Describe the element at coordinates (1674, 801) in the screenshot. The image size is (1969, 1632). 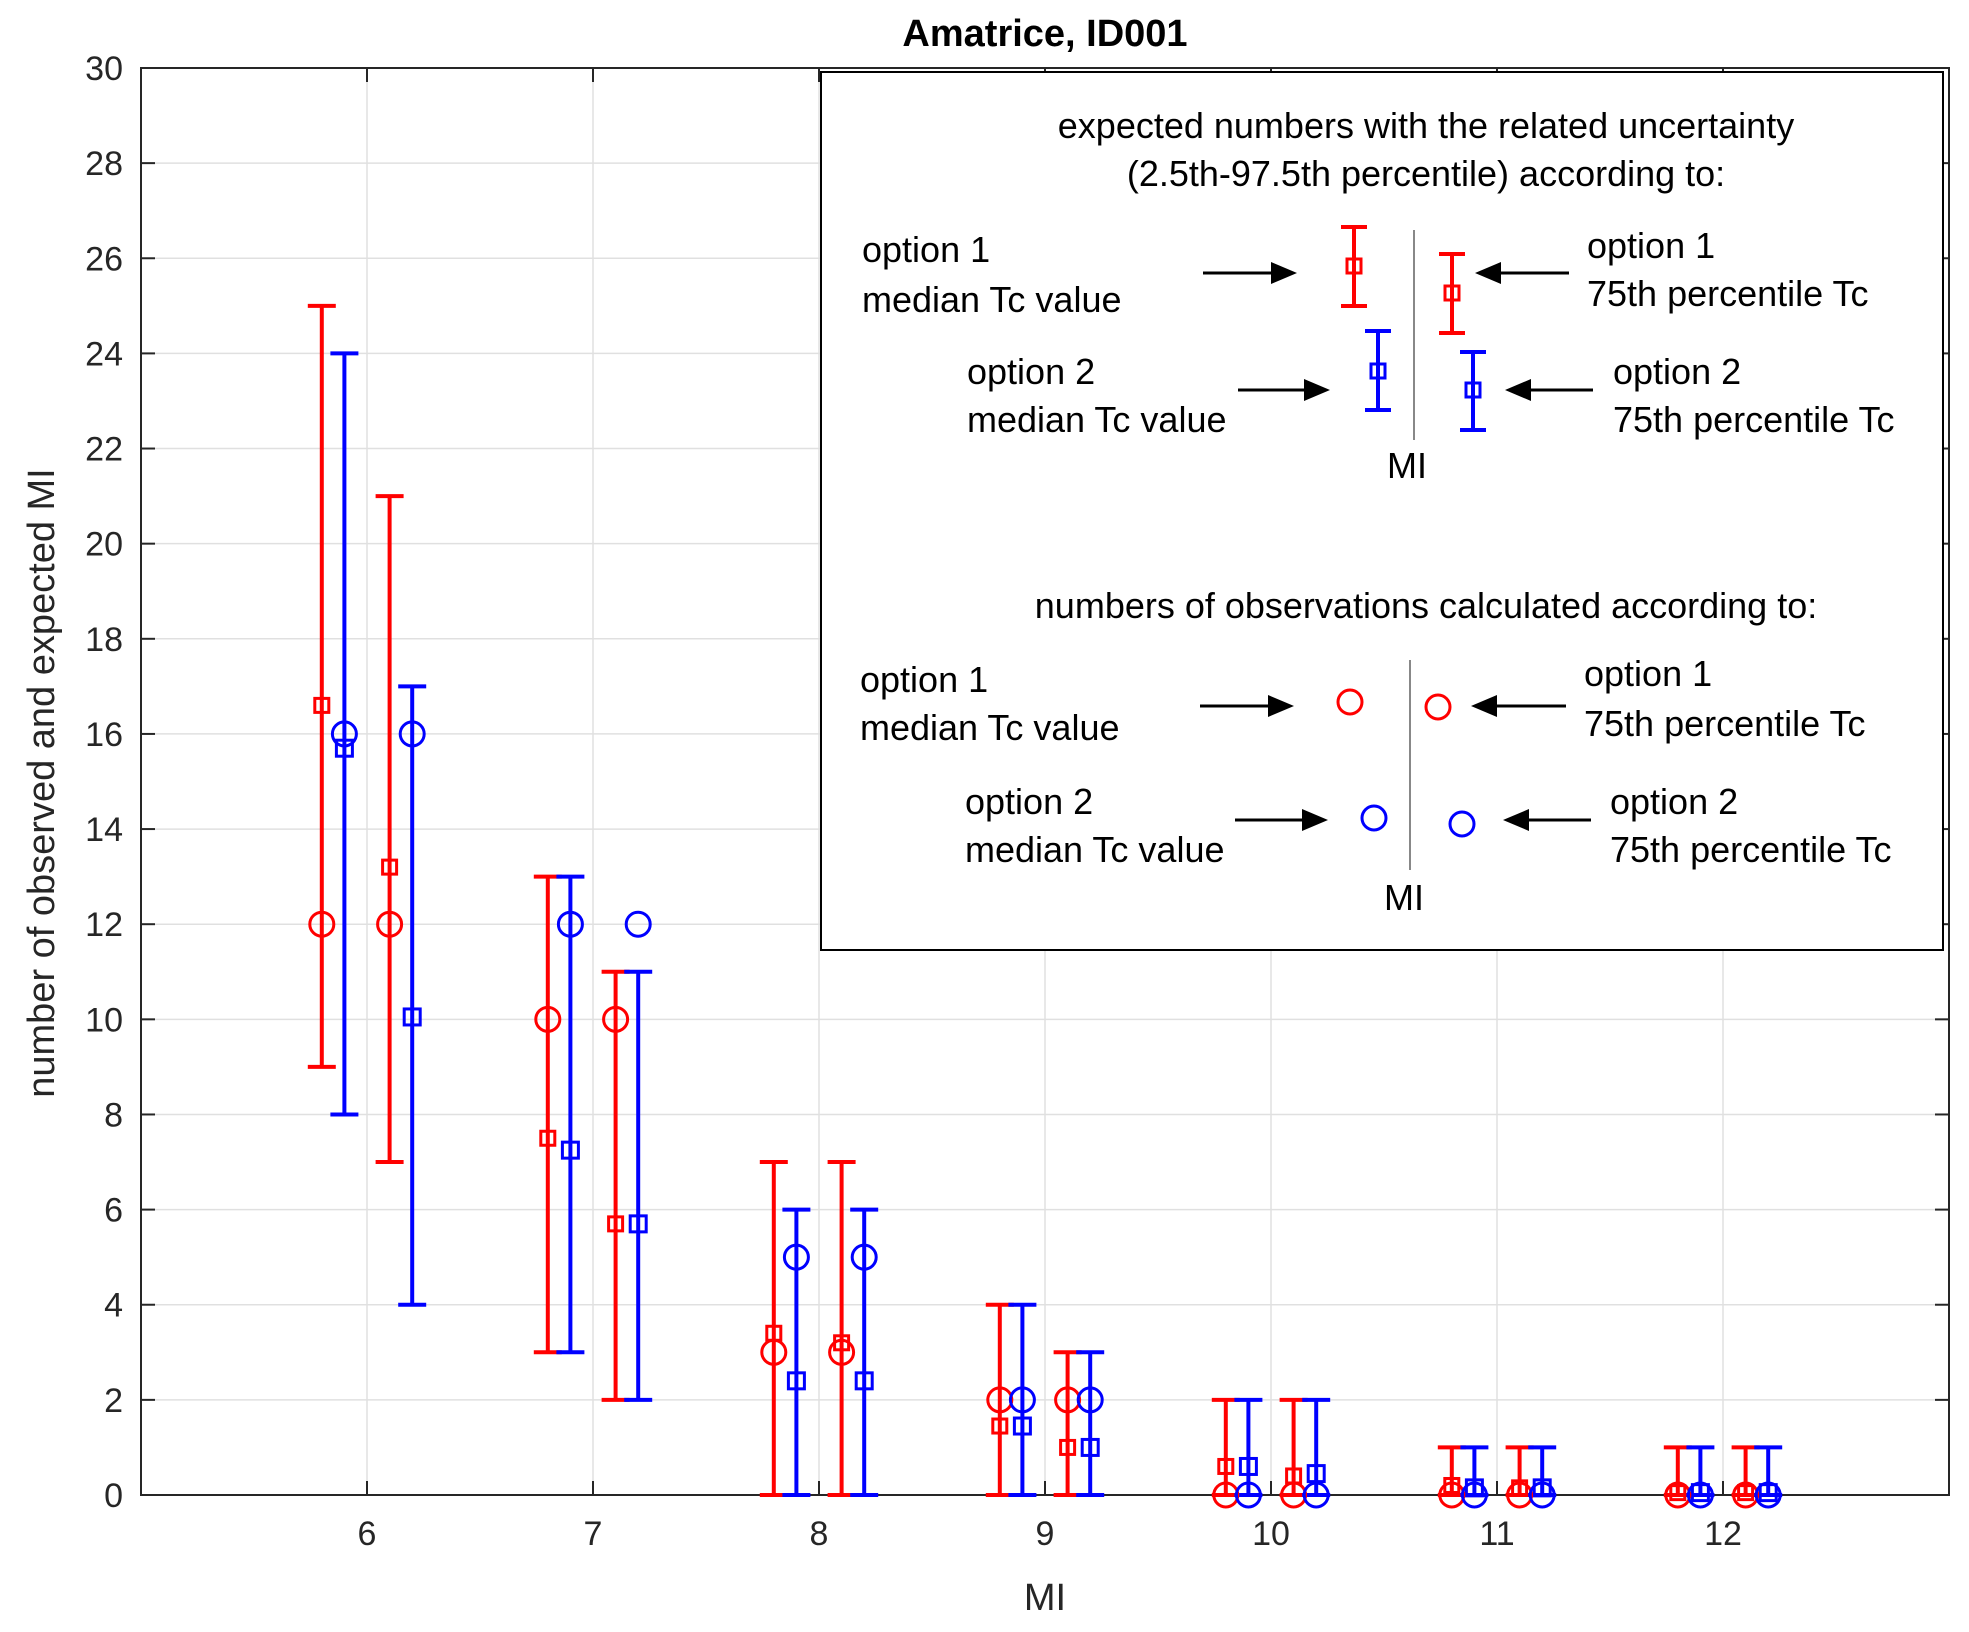
I see `legend-obs-opt2-p75-line1: option 2` at that location.